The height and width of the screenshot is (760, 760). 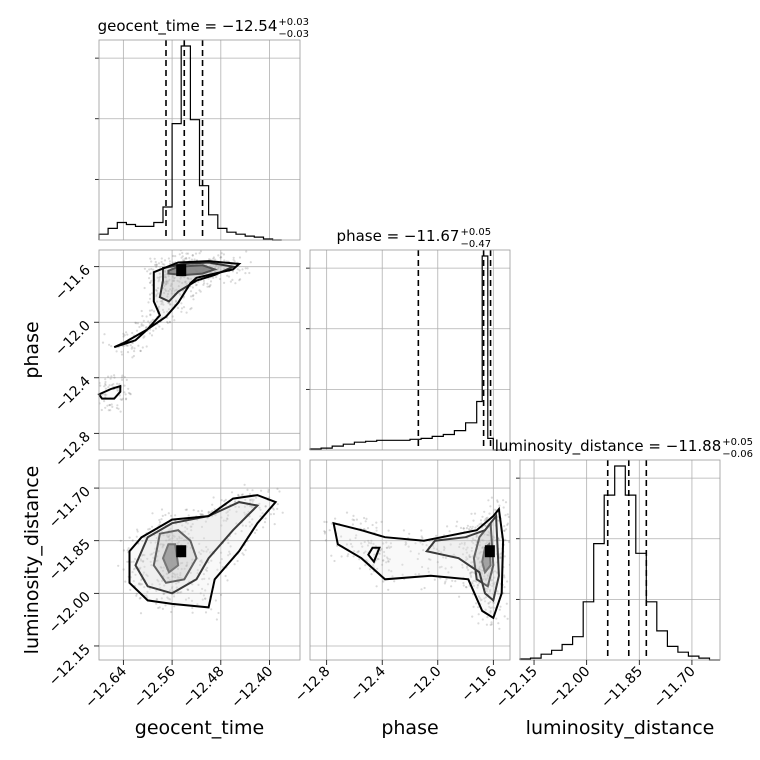 What do you see at coordinates (737, 442) in the screenshot?
I see `title-plus-luminosity_distance: +0.05` at bounding box center [737, 442].